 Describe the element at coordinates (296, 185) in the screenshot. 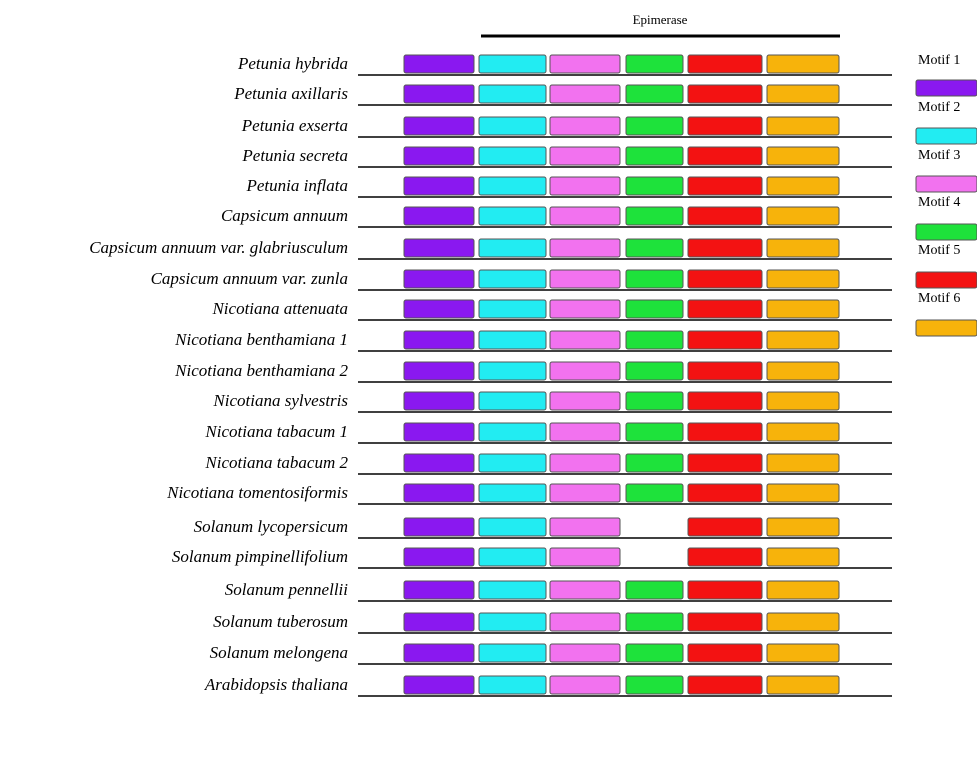

I see `species-label: Petunia inflata` at that location.